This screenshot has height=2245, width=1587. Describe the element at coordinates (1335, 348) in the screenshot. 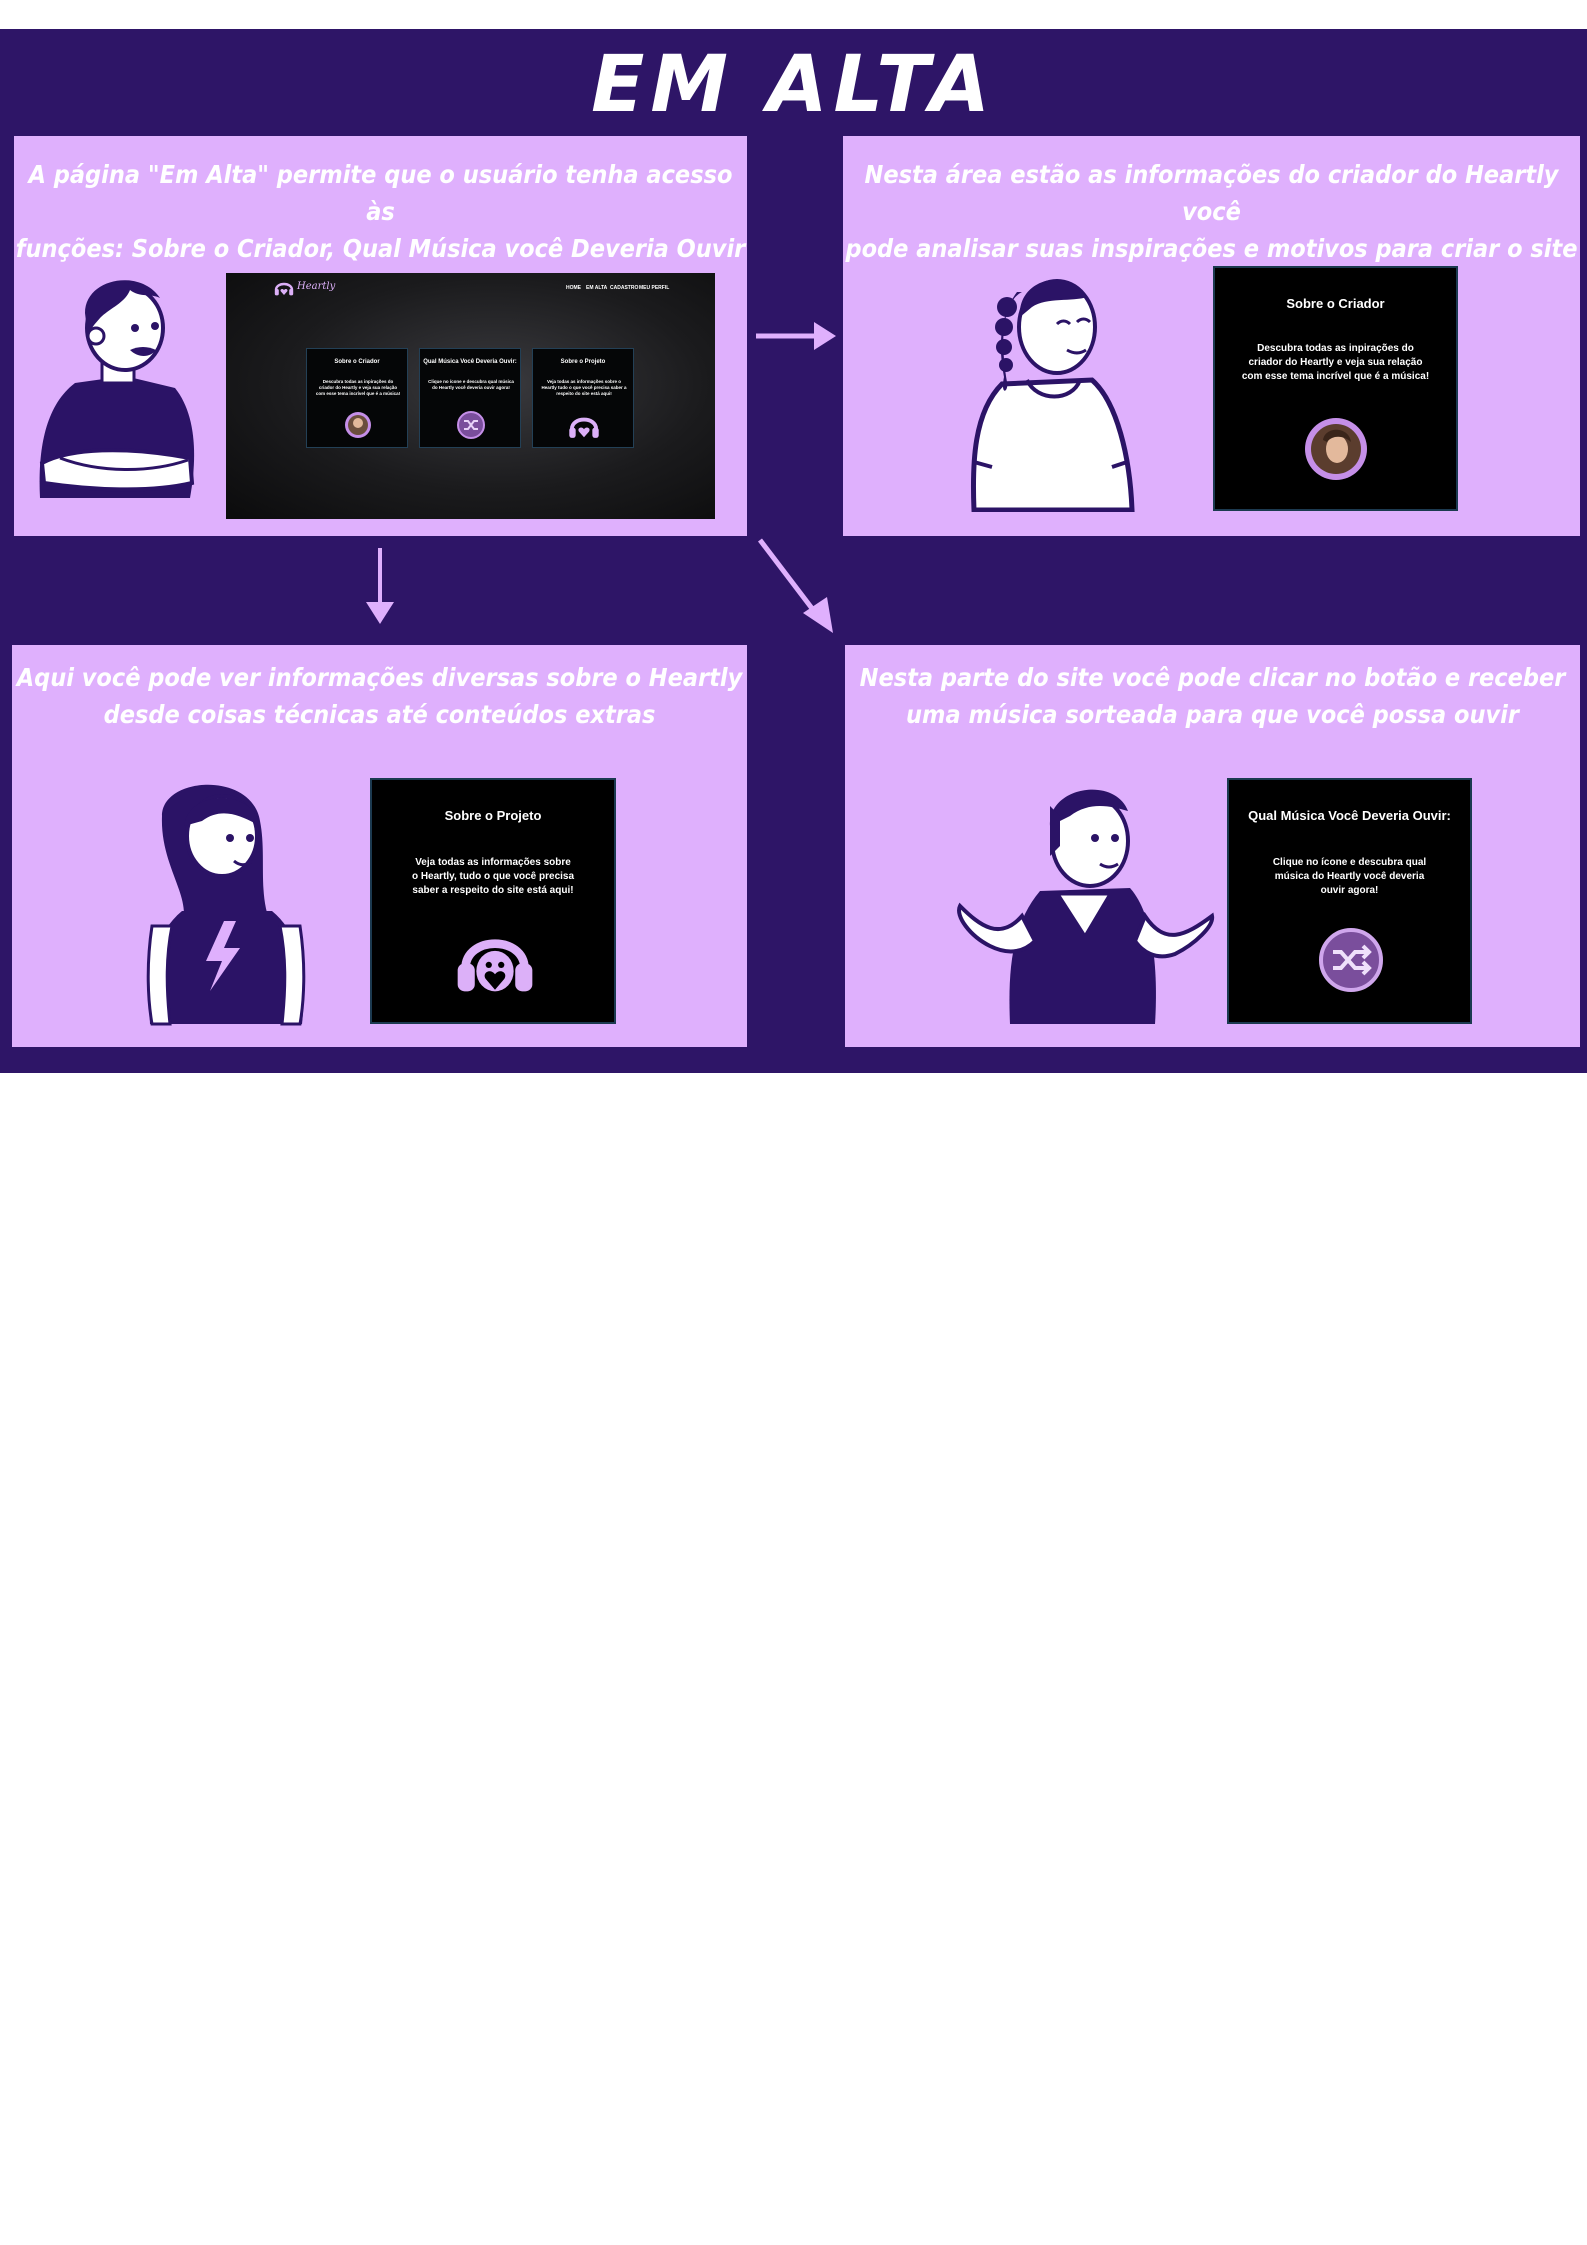

I see `text-line: Descubra todas as inpirações do` at that location.